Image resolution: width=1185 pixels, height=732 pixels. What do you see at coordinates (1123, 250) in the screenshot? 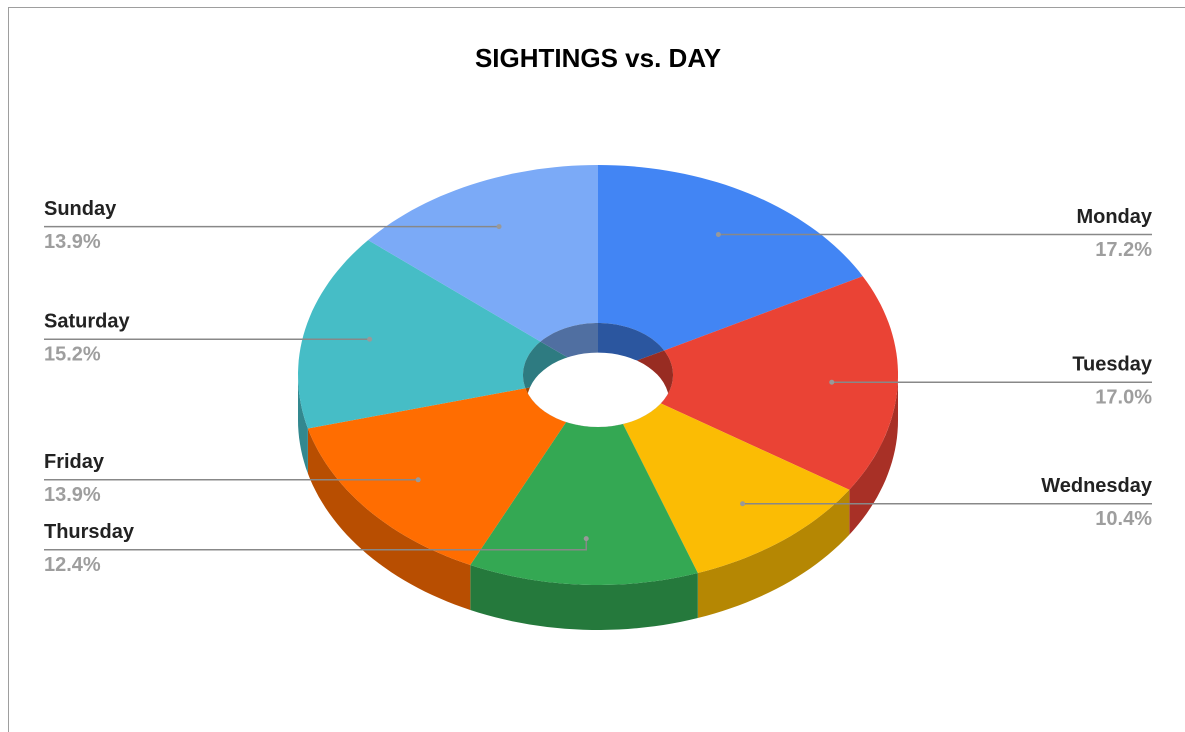
I see `slice-value-label: 17.2%` at bounding box center [1123, 250].